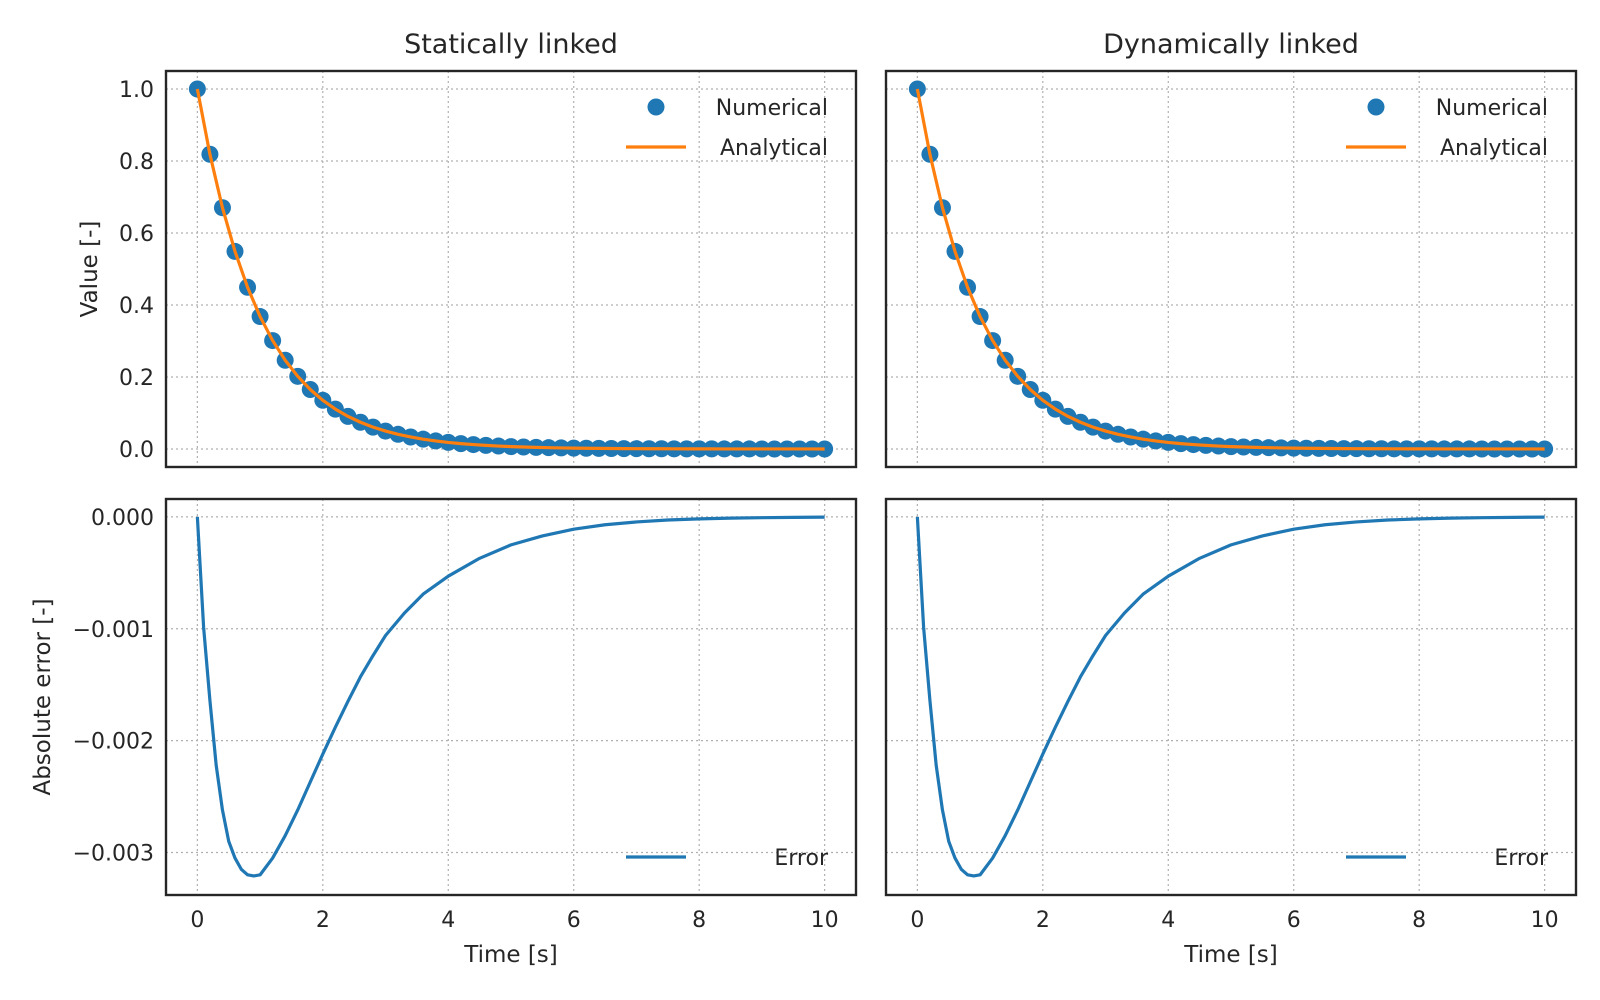 The width and height of the screenshot is (1600, 1000). Describe the element at coordinates (511, 44) in the screenshot. I see `panel-title: Statically linked` at that location.